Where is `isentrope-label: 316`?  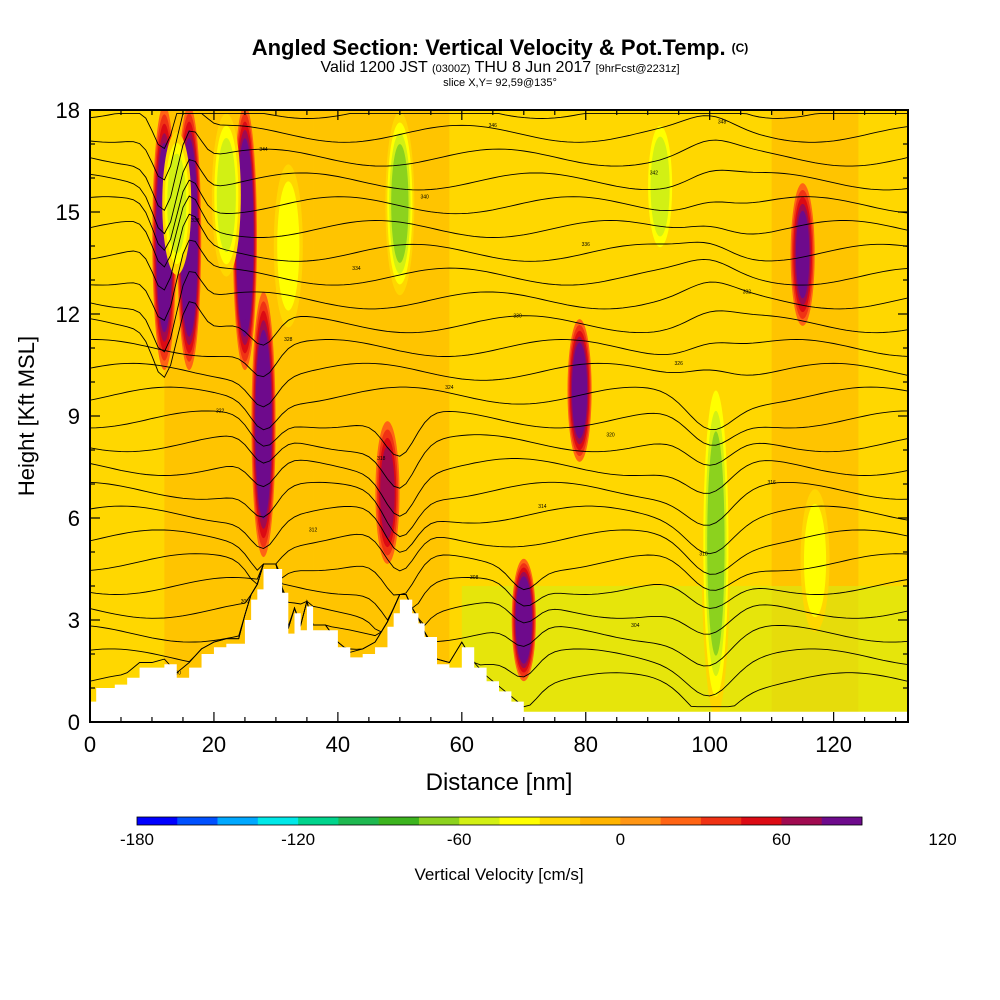 isentrope-label: 316 is located at coordinates (771, 483).